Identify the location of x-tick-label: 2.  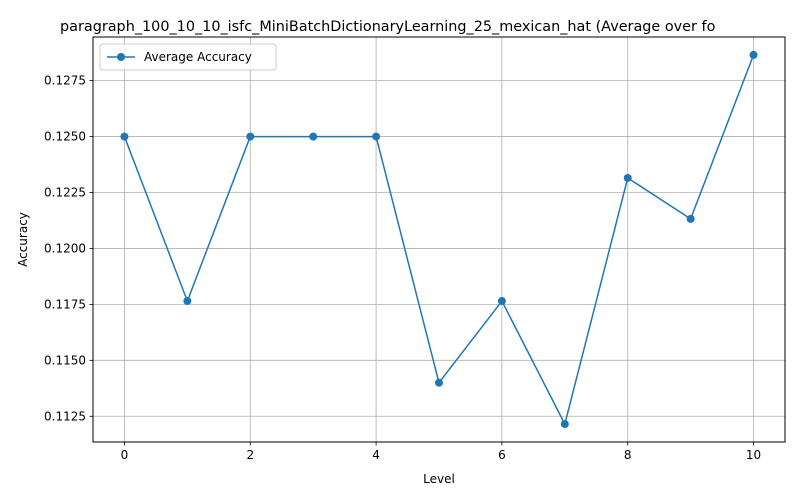
(250, 455).